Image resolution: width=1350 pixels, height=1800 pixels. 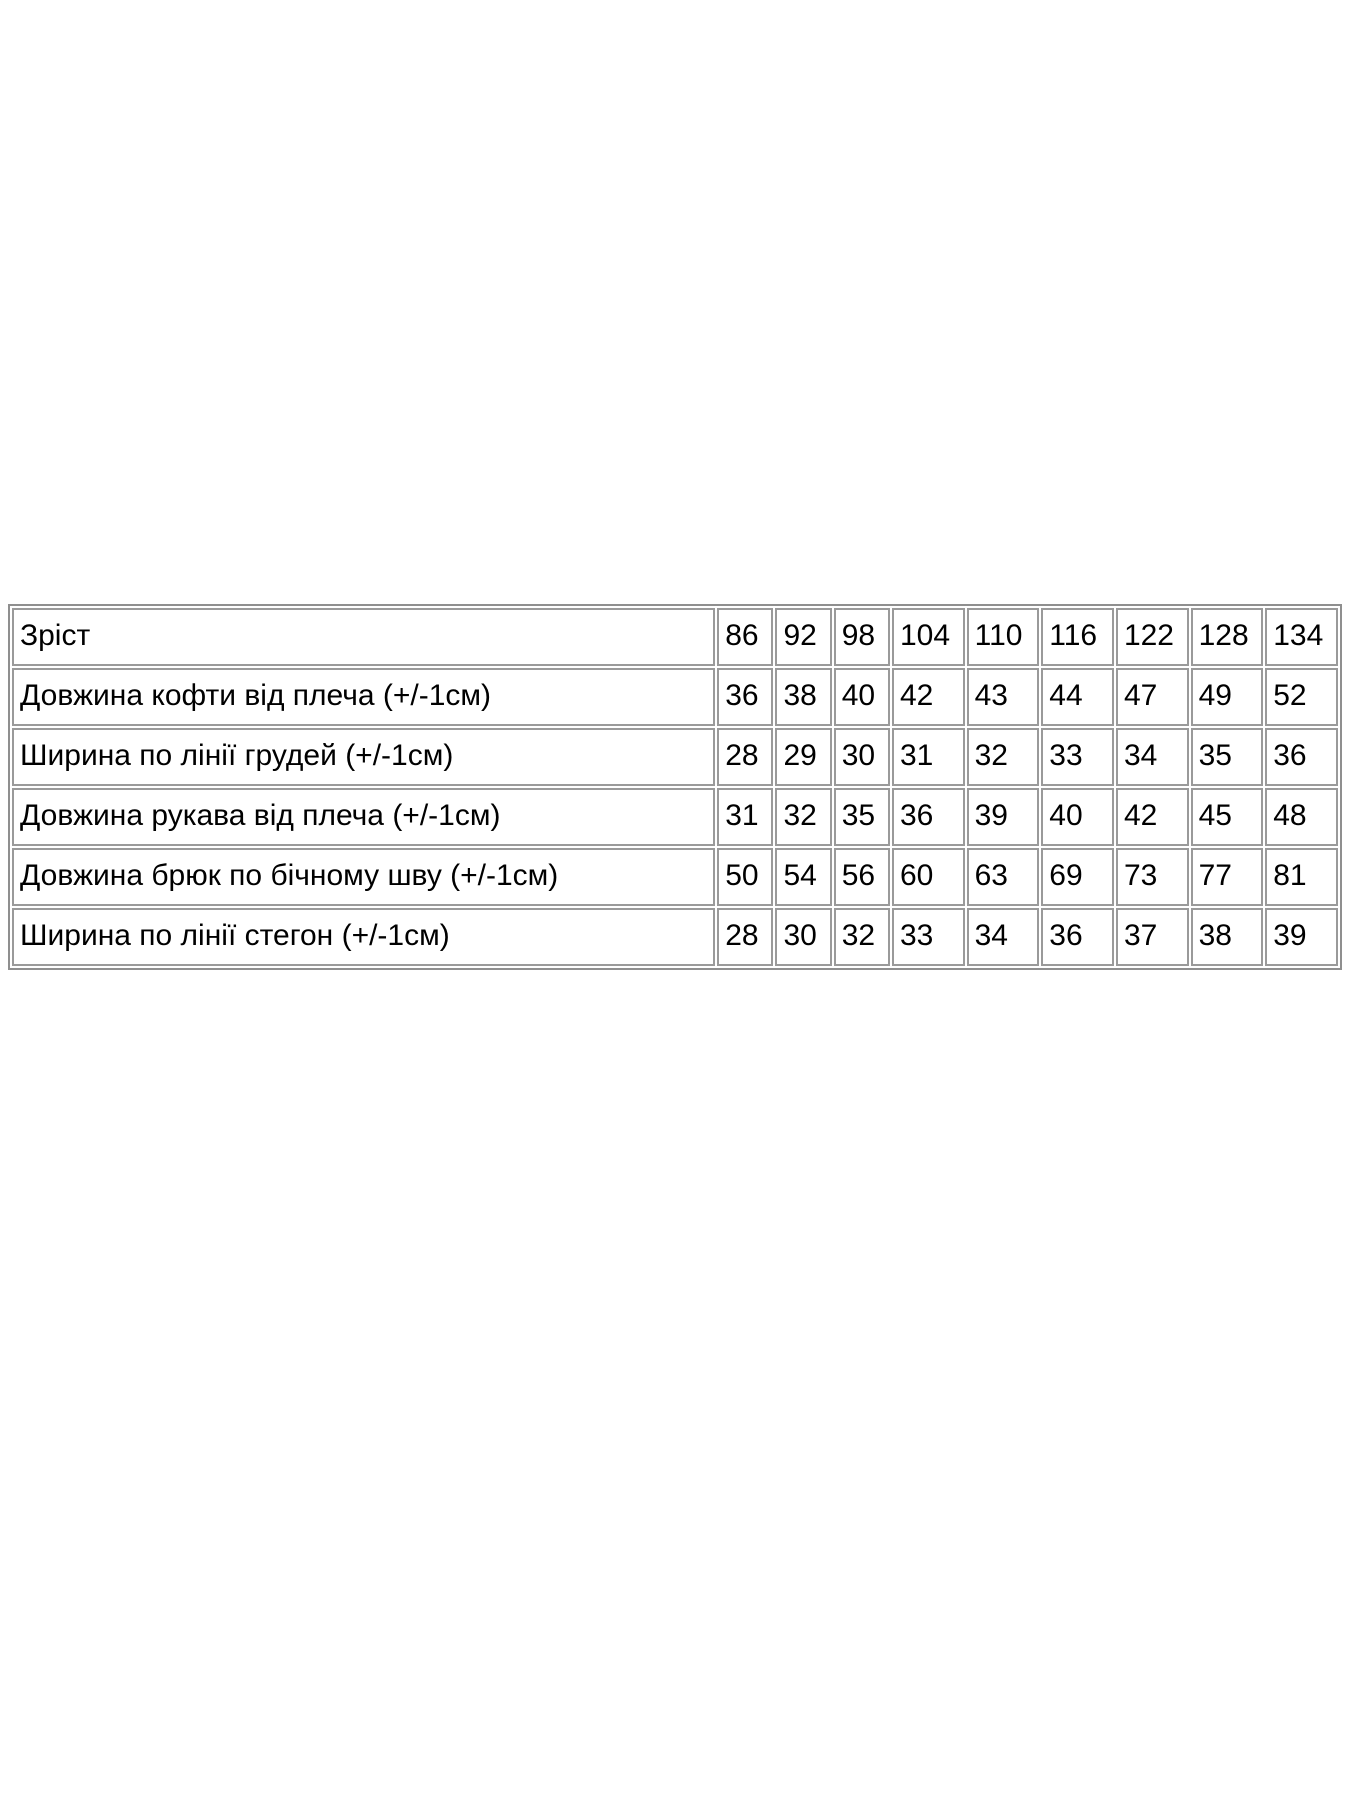 I want to click on size-header-cell: 134, so click(x=1301, y=637).